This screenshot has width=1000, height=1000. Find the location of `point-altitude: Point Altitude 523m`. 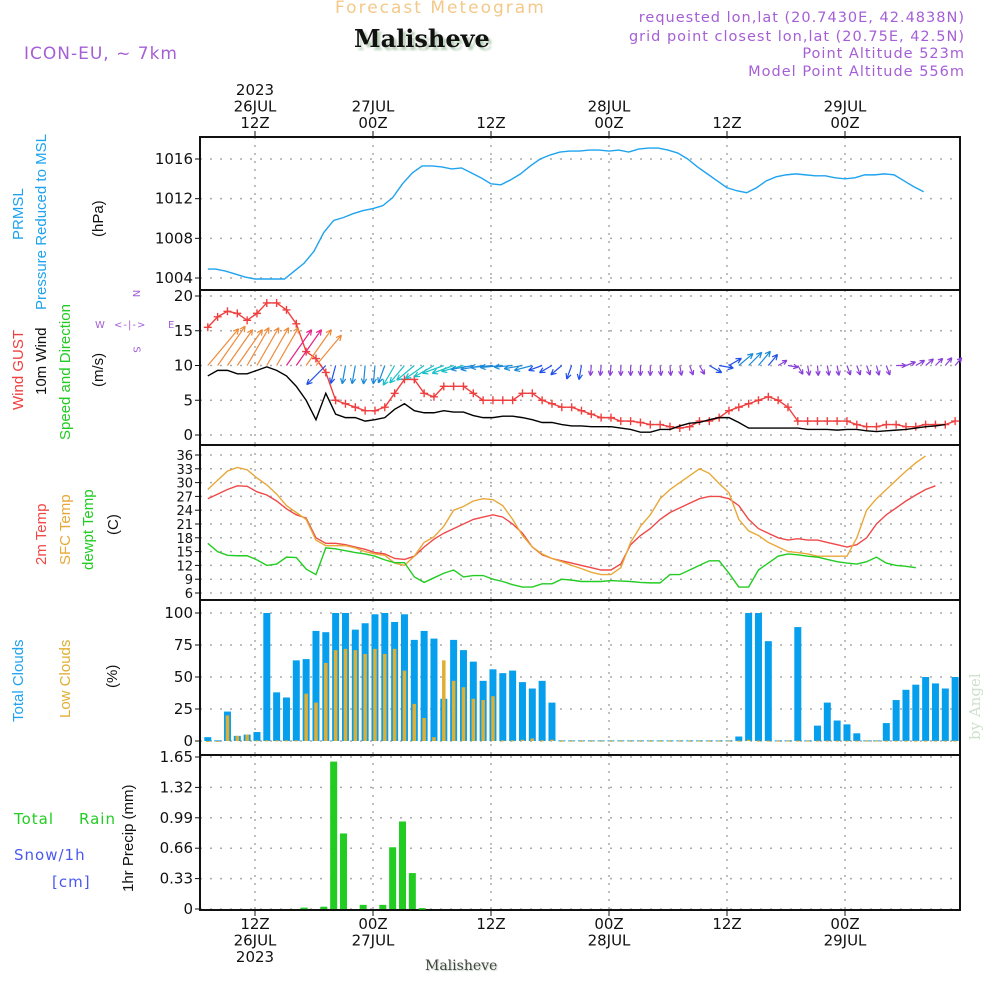

point-altitude: Point Altitude 523m is located at coordinates (883, 54).